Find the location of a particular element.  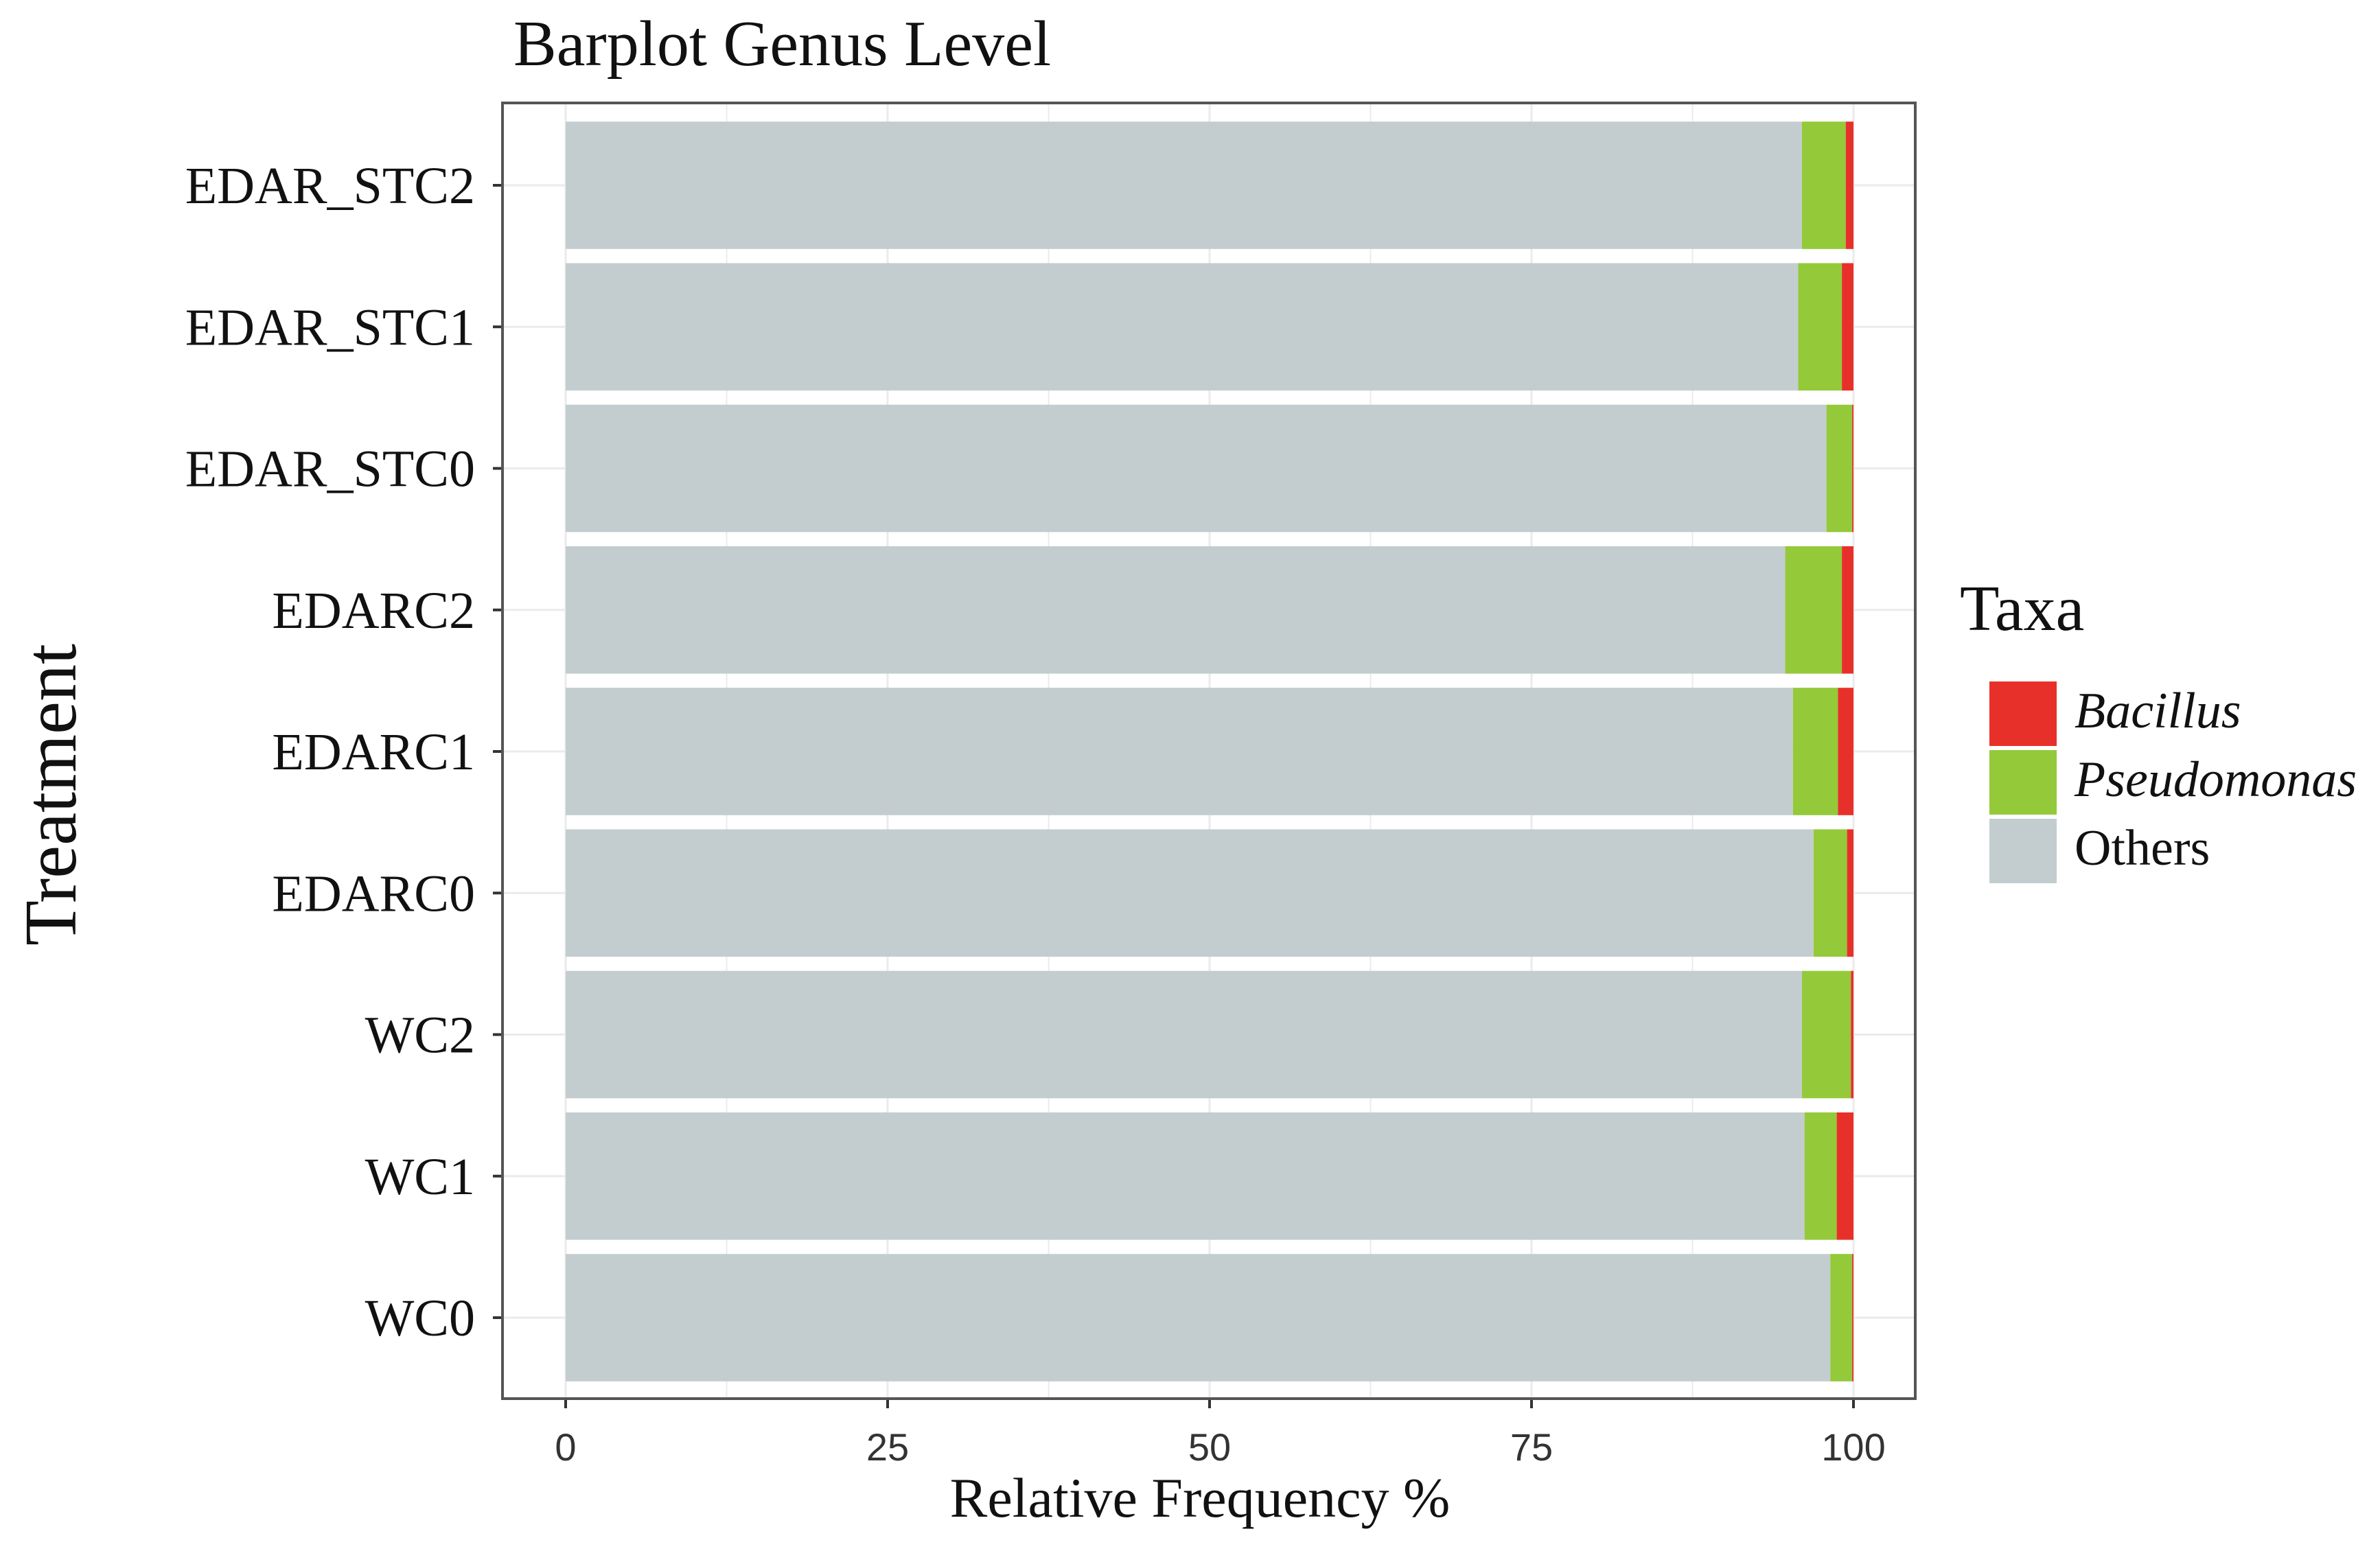

legend-key-pseudomonas is located at coordinates (2023, 782).